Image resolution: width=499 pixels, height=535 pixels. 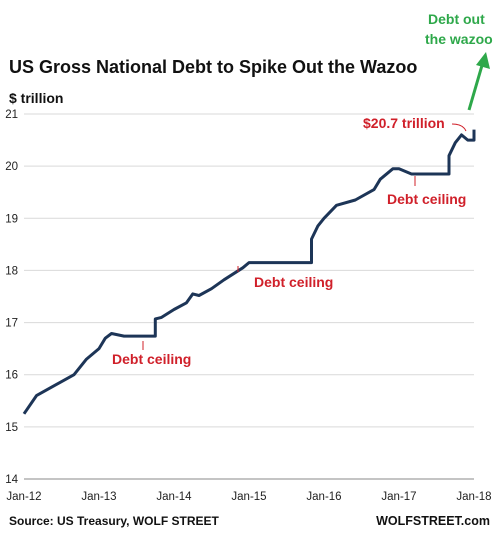 I want to click on x-tick-label: Jan-14, so click(x=174, y=497).